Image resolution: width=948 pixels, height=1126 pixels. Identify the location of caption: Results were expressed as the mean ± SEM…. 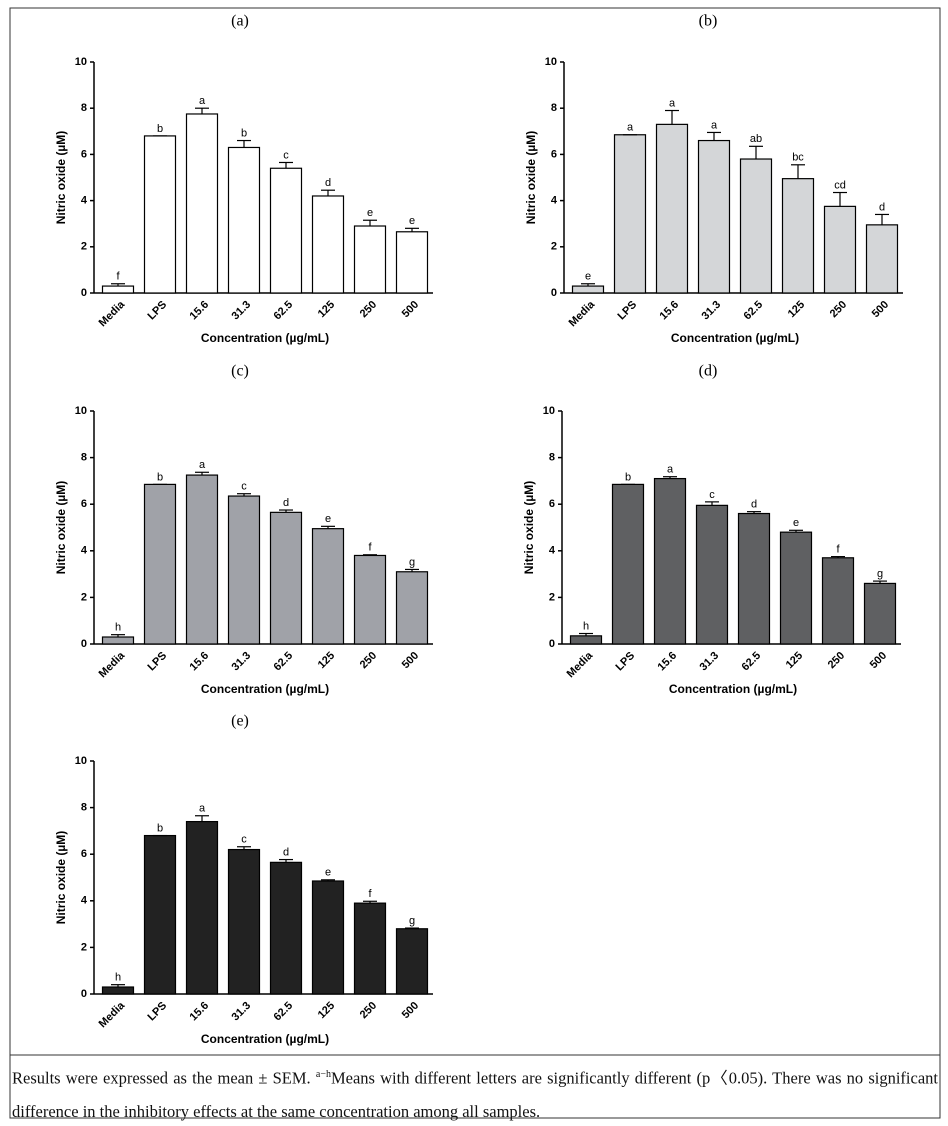
(475, 1092).